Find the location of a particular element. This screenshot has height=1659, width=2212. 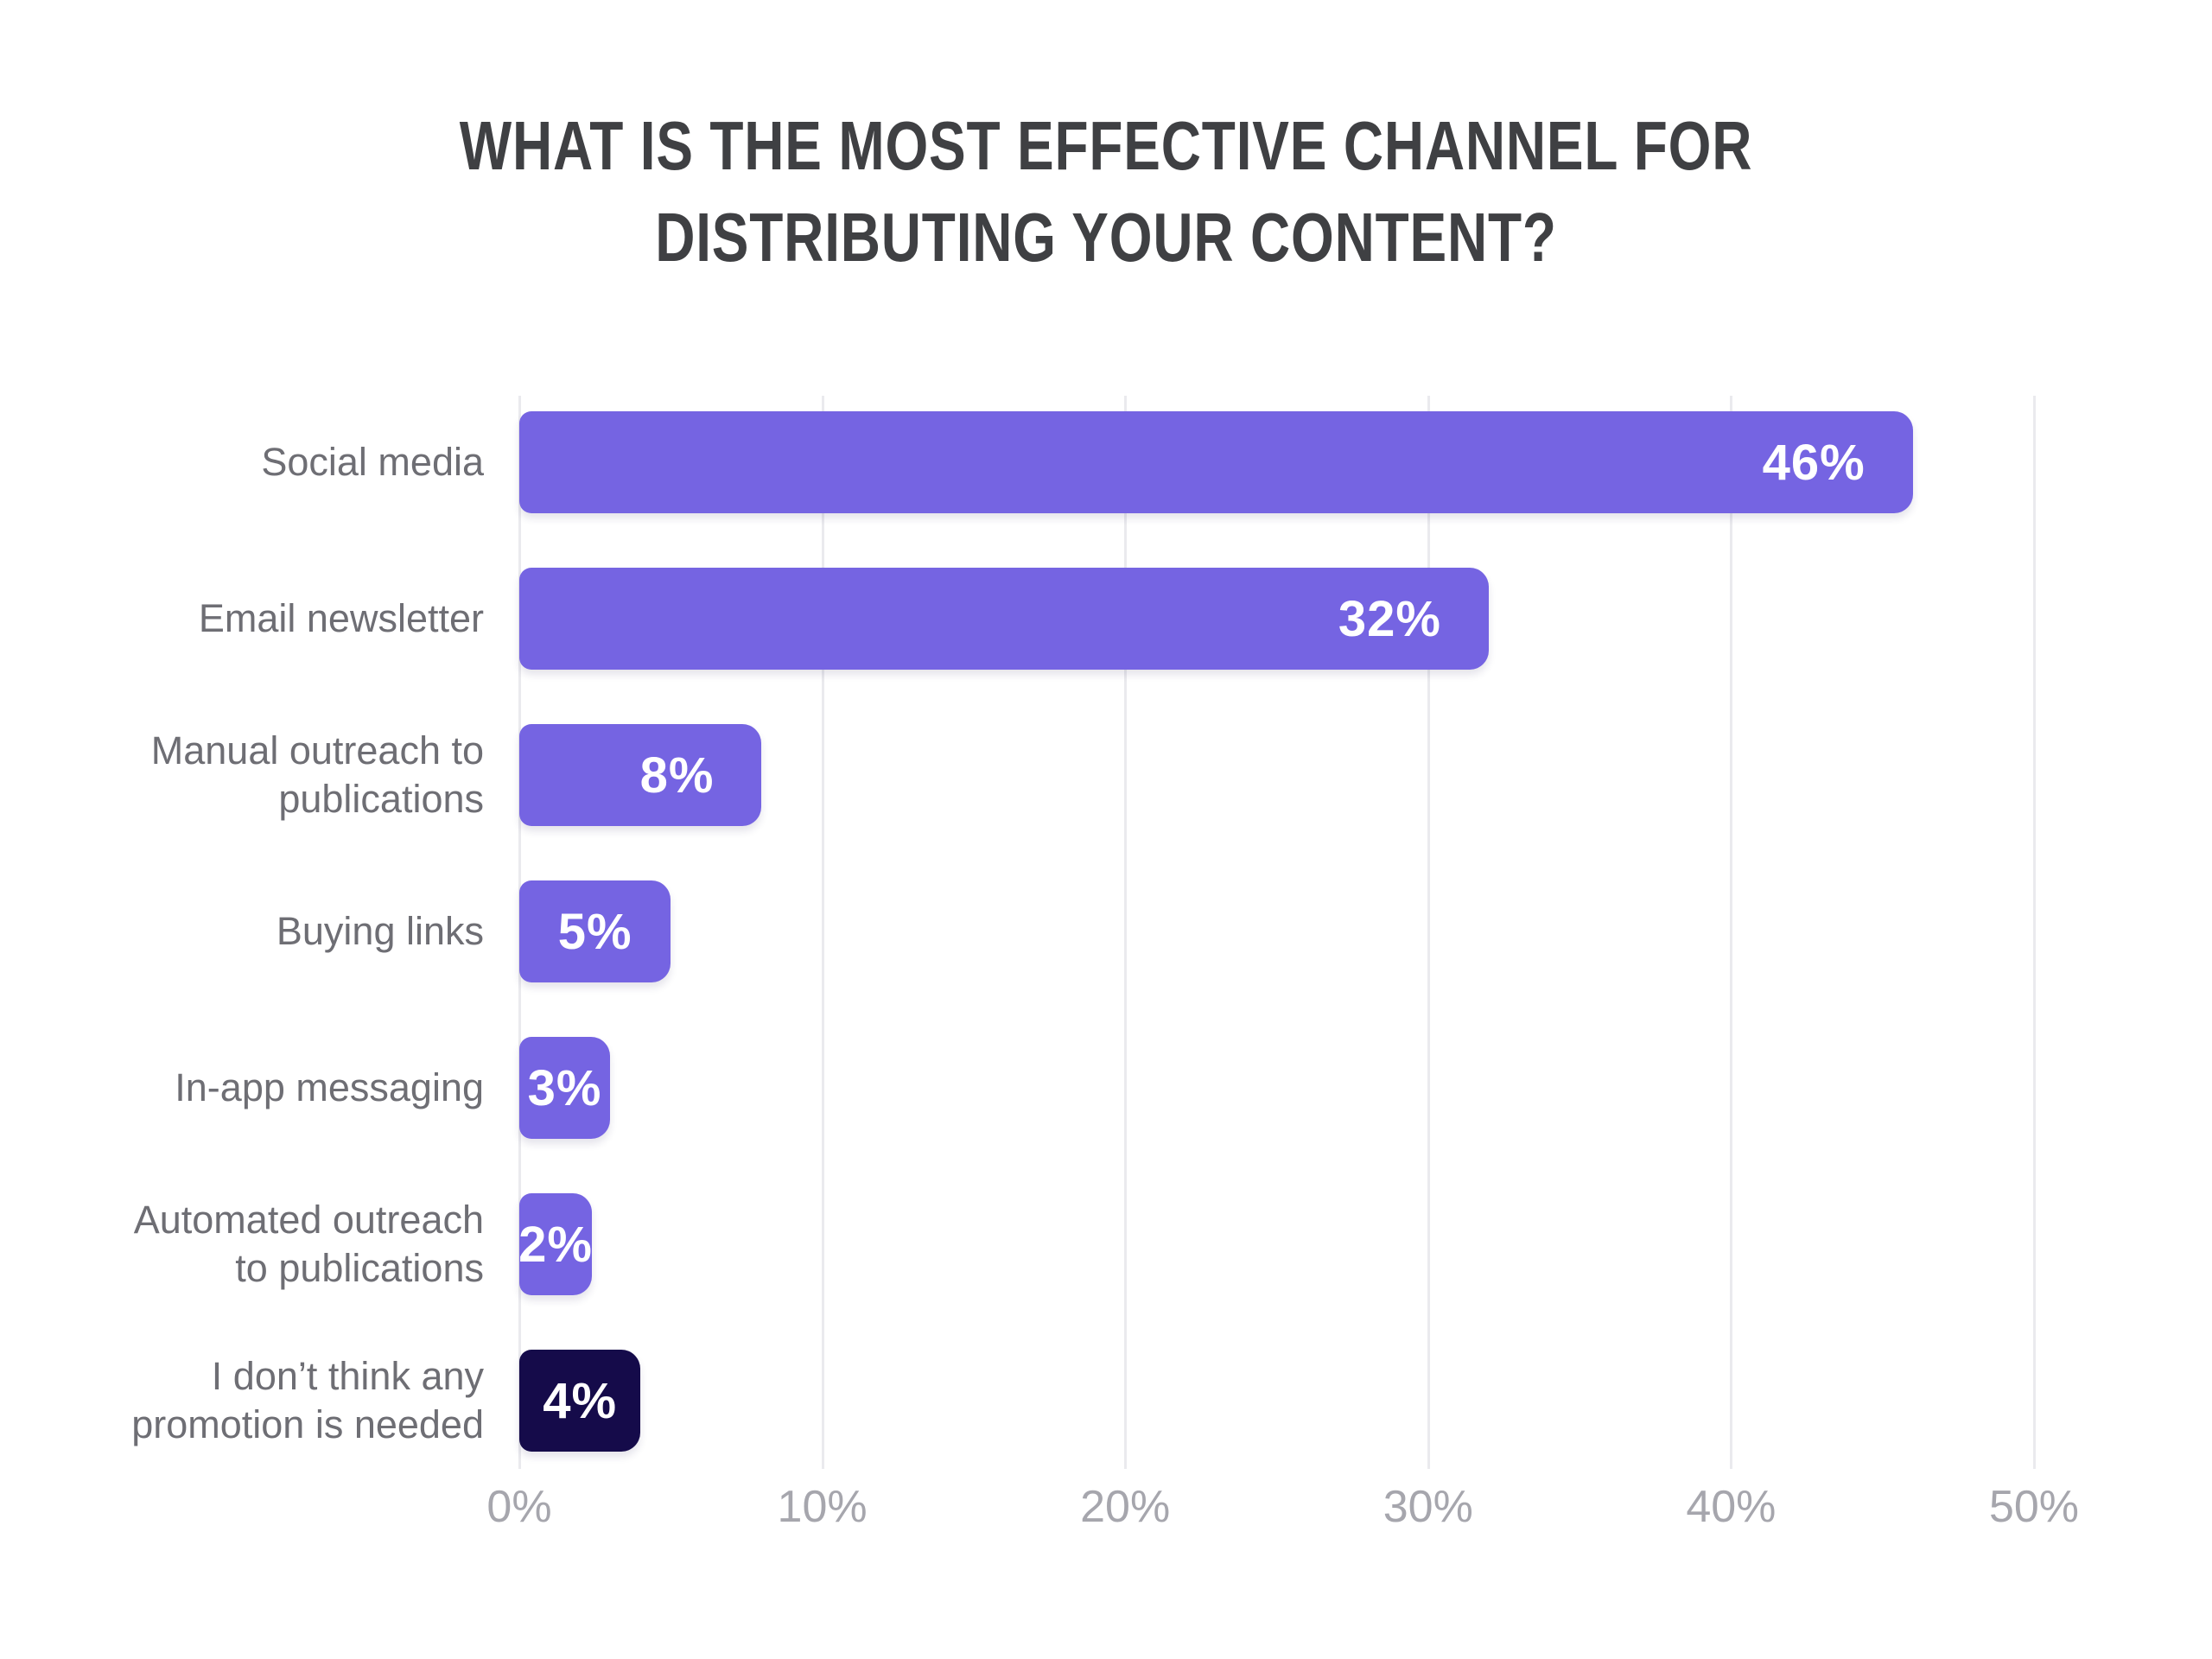

category-label-line: publications is located at coordinates (381, 799).